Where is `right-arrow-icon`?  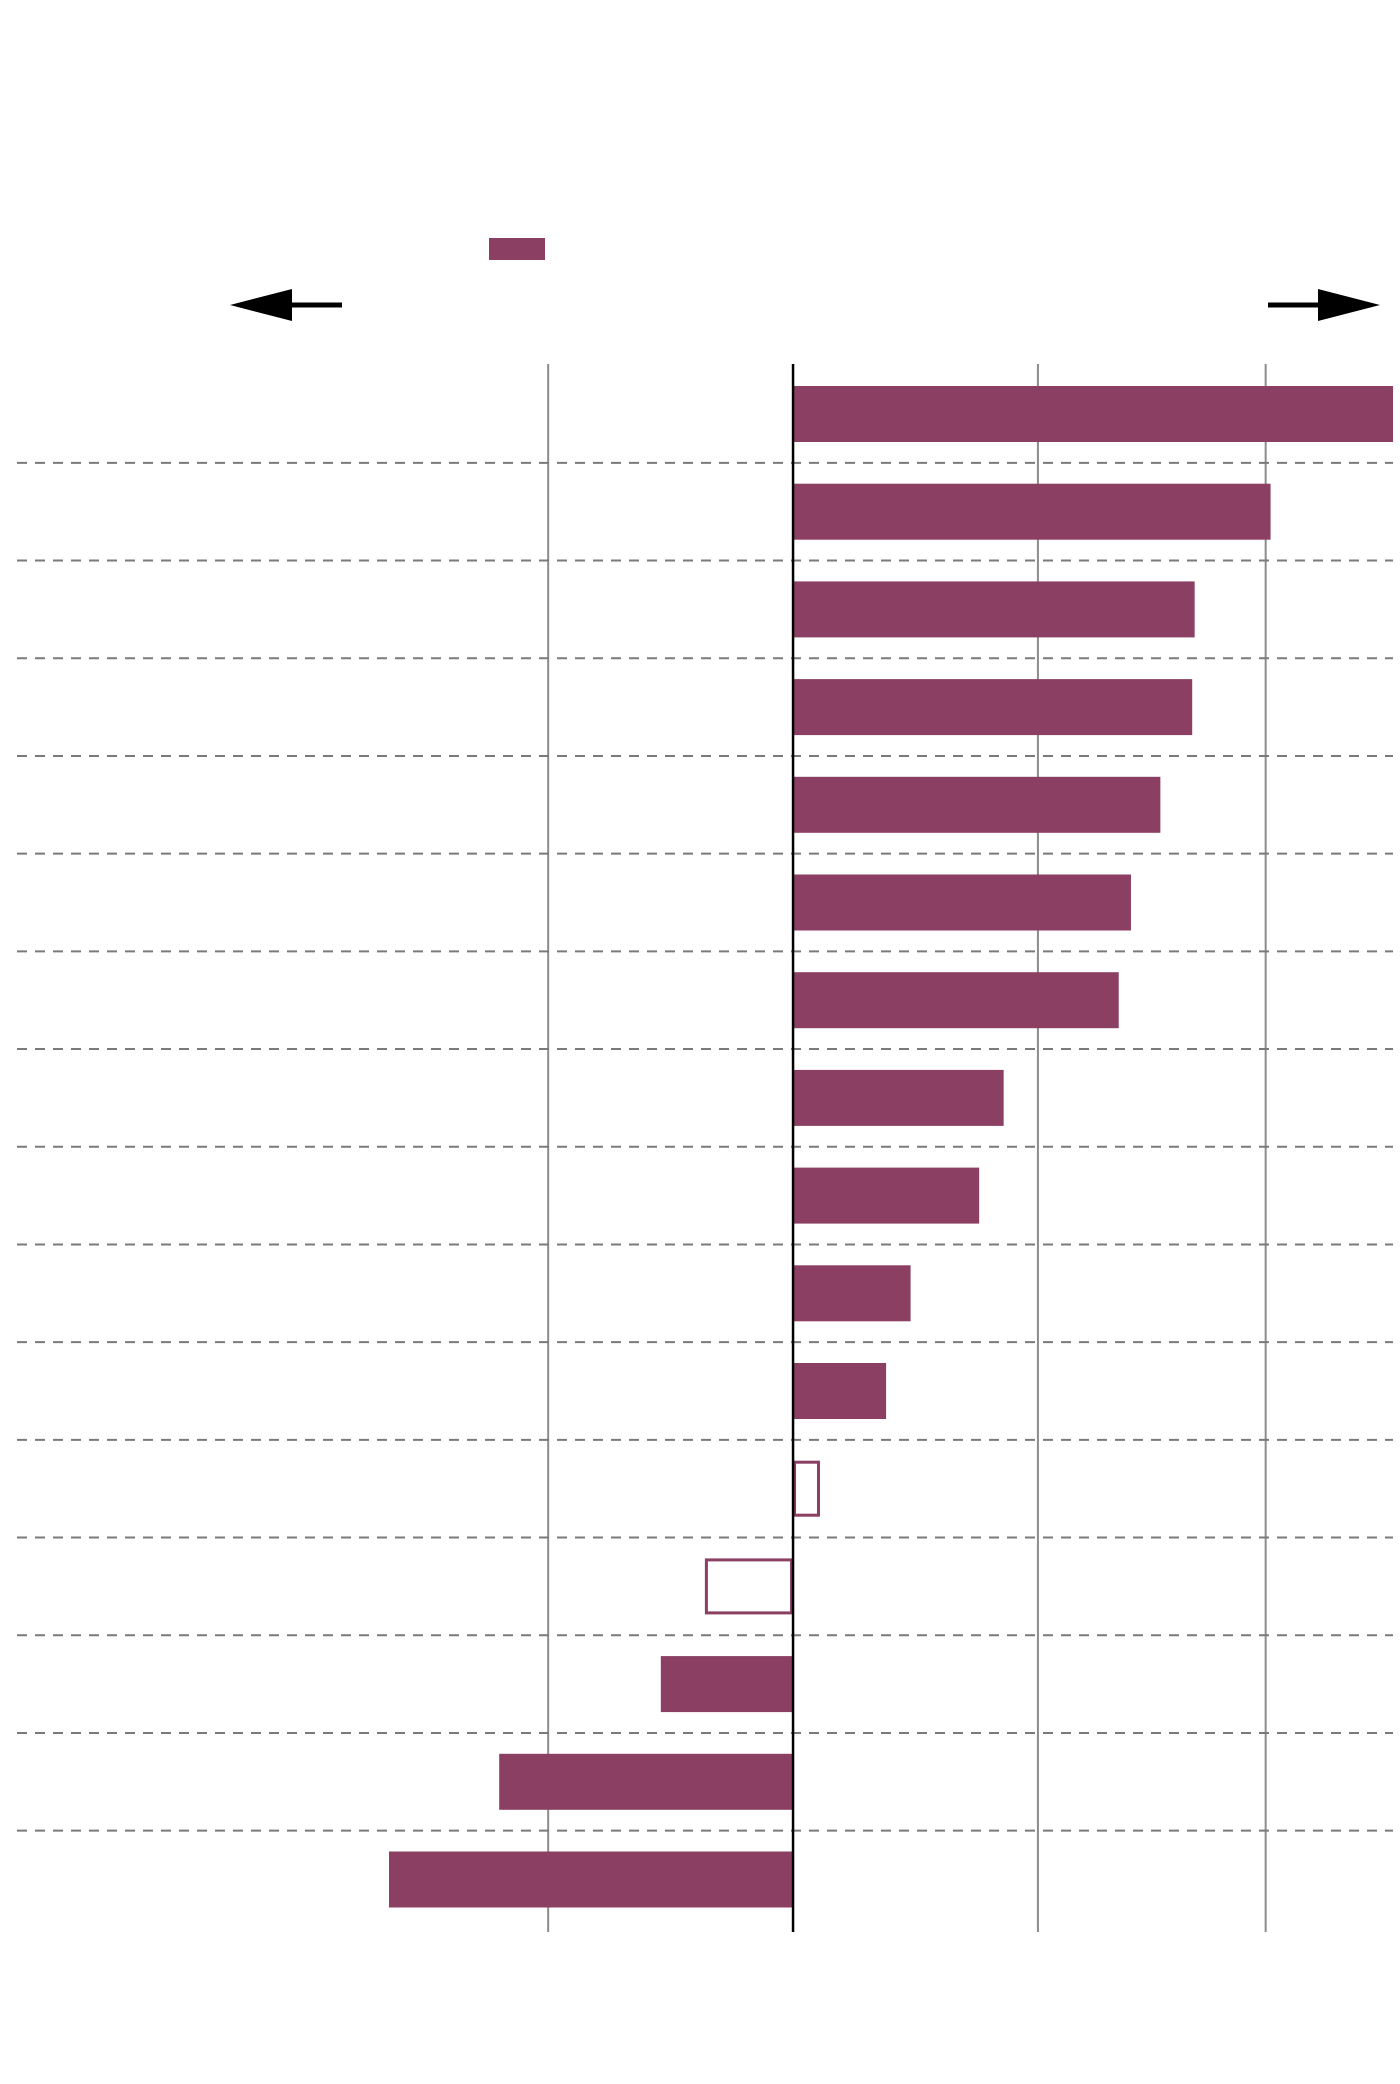
right-arrow-icon is located at coordinates (1324, 305).